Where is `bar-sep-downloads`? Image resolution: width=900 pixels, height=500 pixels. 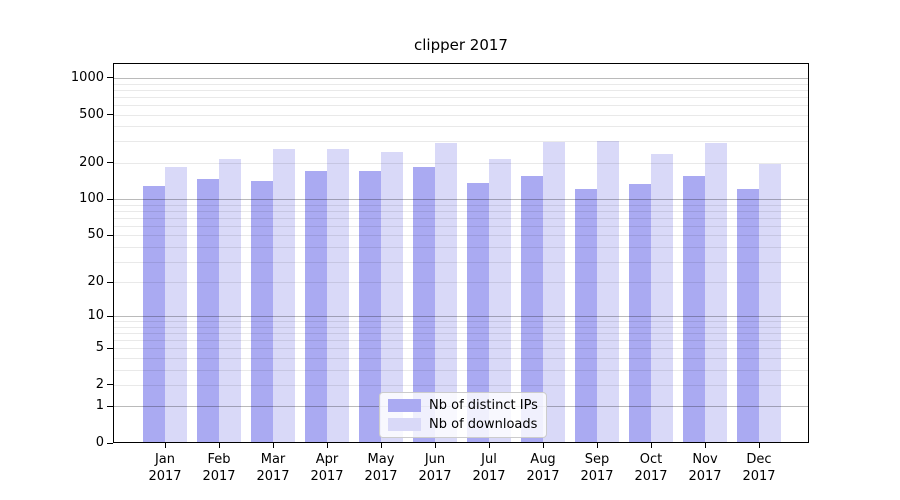 bar-sep-downloads is located at coordinates (608, 291).